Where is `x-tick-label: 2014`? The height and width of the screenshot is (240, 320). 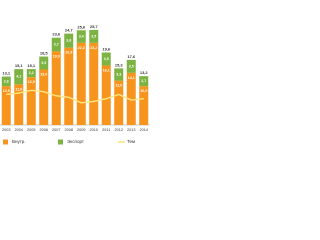 x-tick-label: 2014 is located at coordinates (144, 130).